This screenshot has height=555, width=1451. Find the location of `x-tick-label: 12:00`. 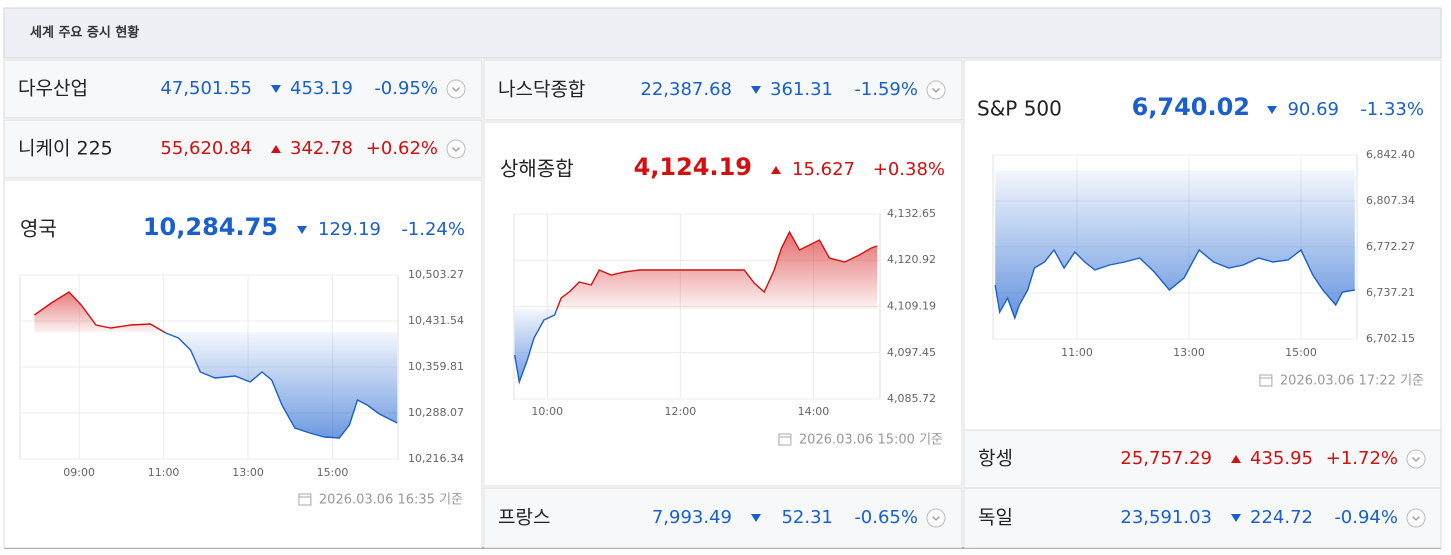

x-tick-label: 12:00 is located at coordinates (681, 411).